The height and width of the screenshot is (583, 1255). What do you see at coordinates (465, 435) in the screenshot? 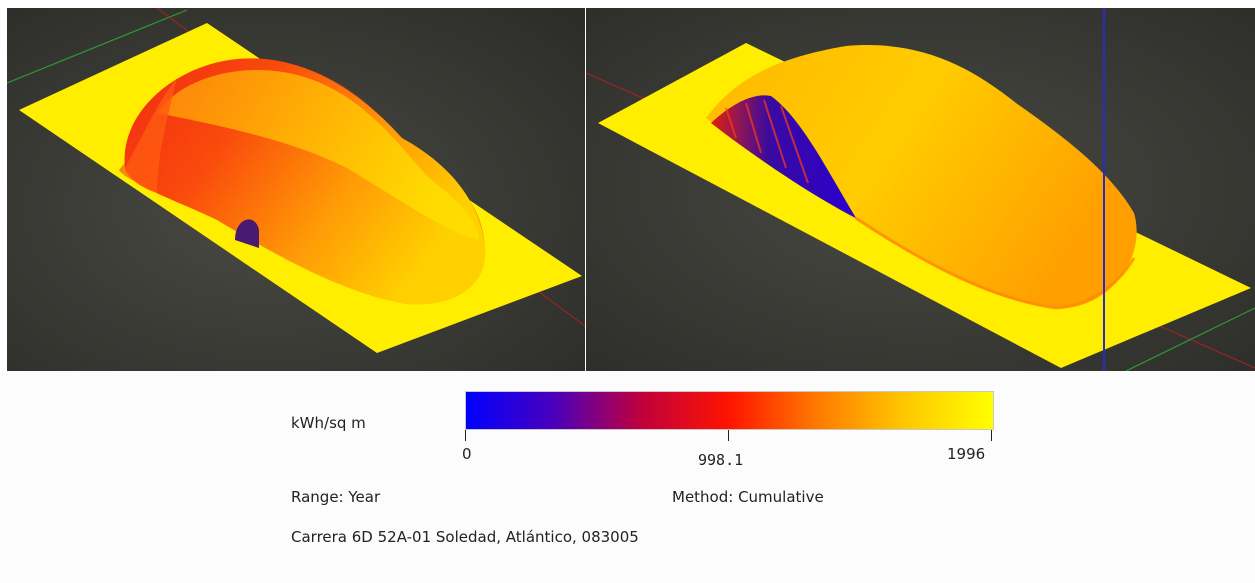
I see `ramp-tick-min` at bounding box center [465, 435].